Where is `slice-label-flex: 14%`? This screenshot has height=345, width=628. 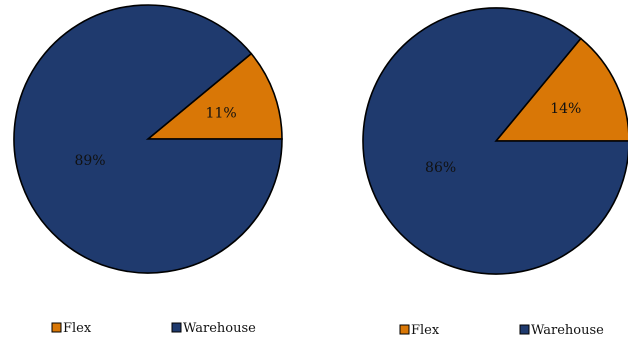 slice-label-flex: 14% is located at coordinates (565, 109).